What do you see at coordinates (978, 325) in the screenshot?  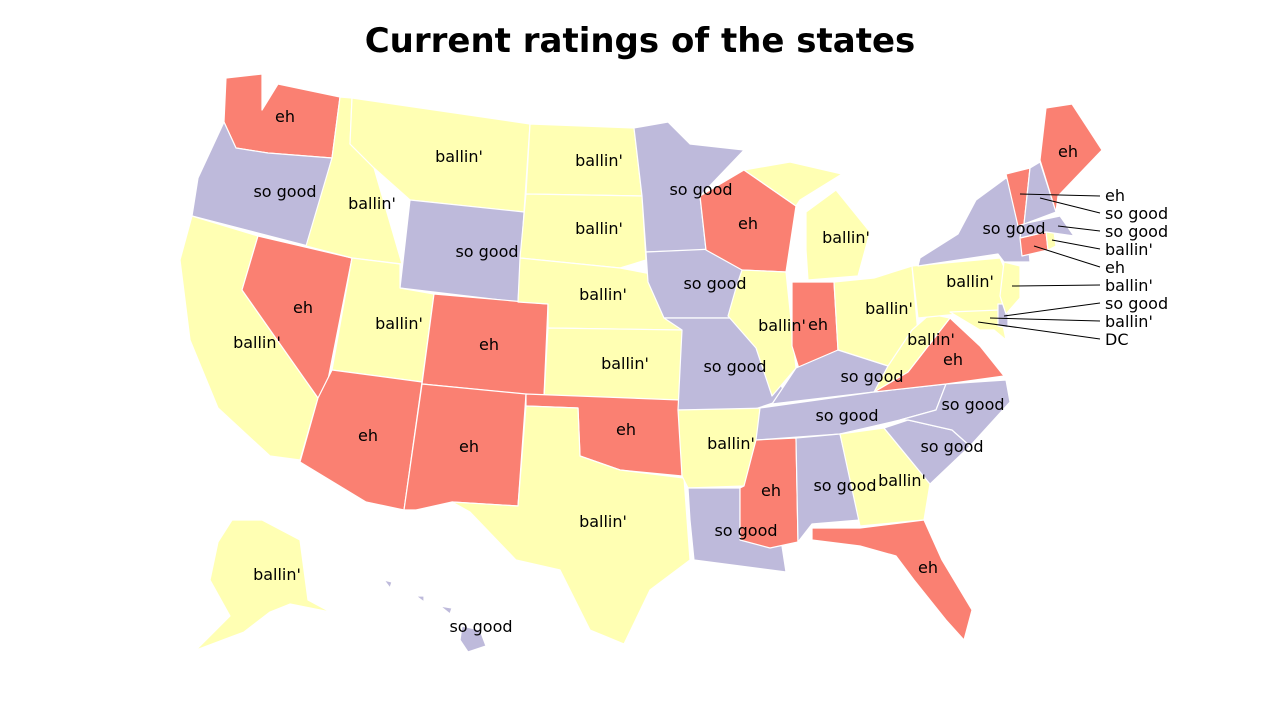 I see `state-md` at bounding box center [978, 325].